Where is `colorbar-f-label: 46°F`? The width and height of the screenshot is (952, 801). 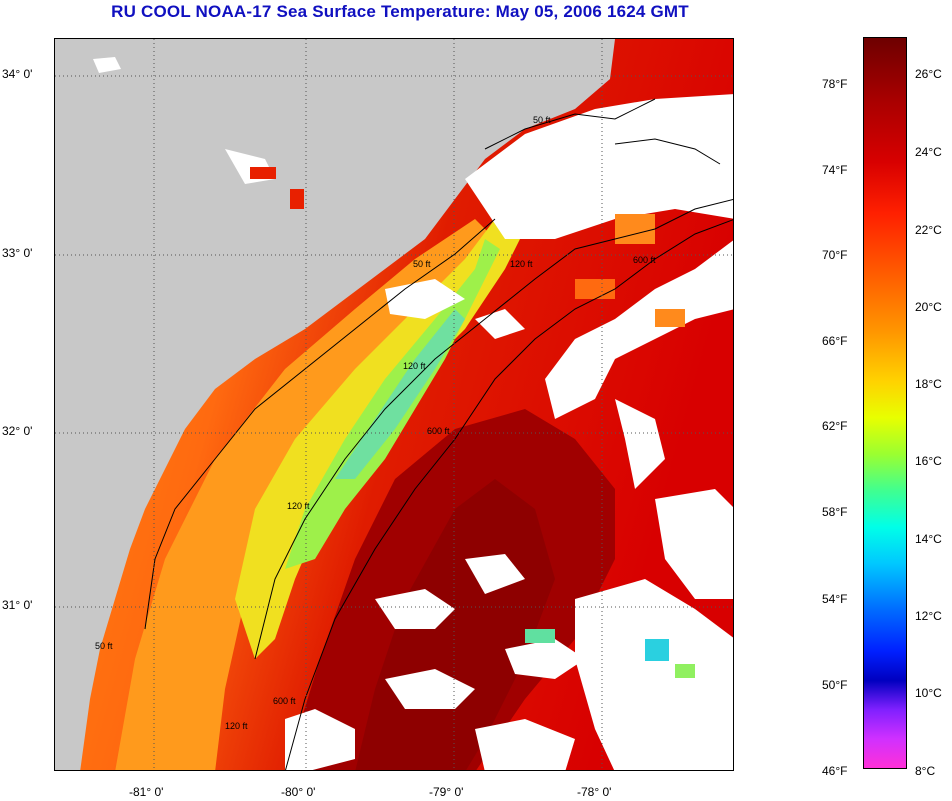 colorbar-f-label: 46°F is located at coordinates (835, 771).